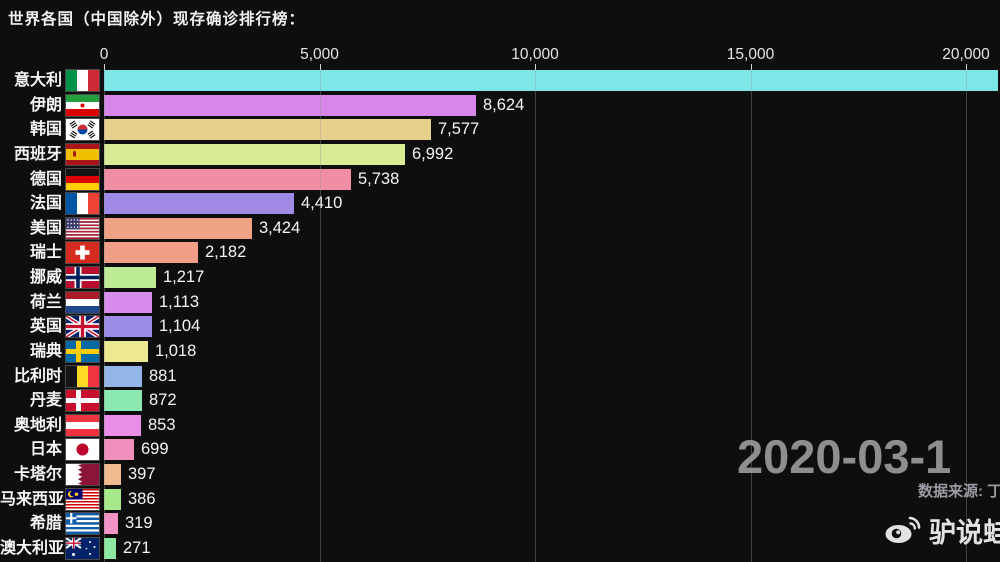  I want to click on bar-row: 伊朗 8,624, so click(500, 105).